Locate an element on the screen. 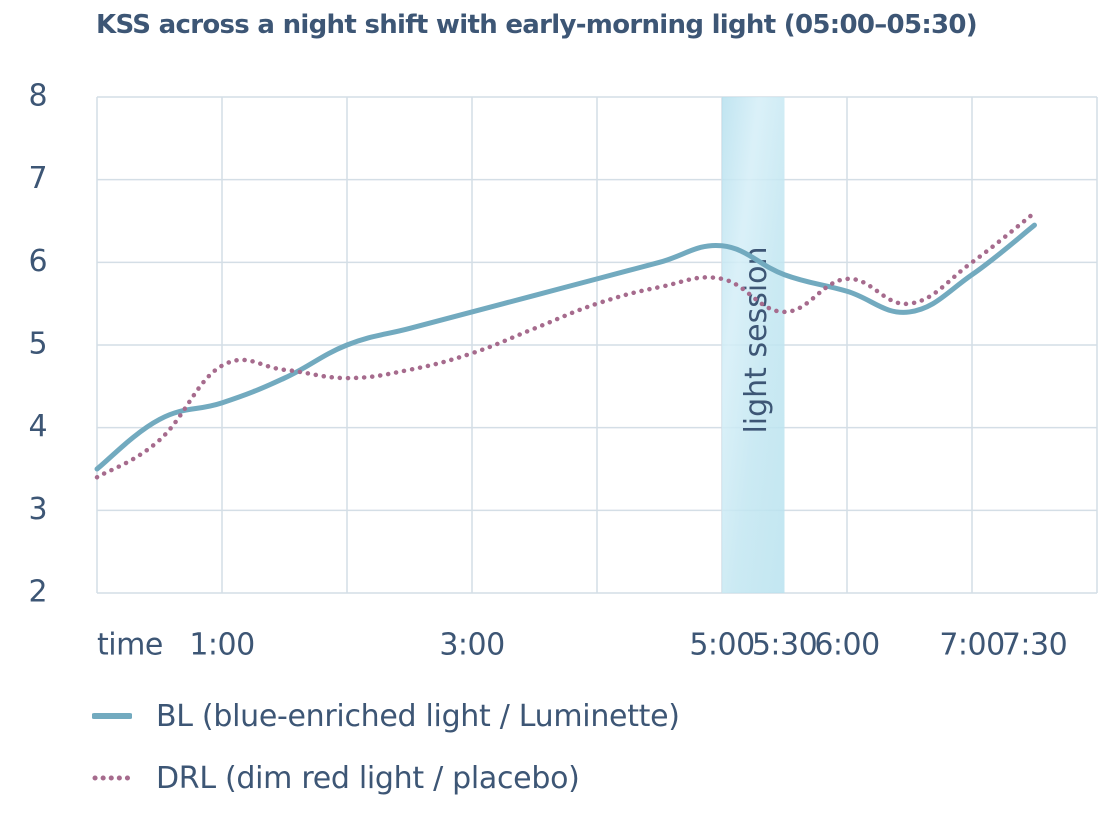 The height and width of the screenshot is (824, 1104). y-tick-label-4: 6 is located at coordinates (37, 261).